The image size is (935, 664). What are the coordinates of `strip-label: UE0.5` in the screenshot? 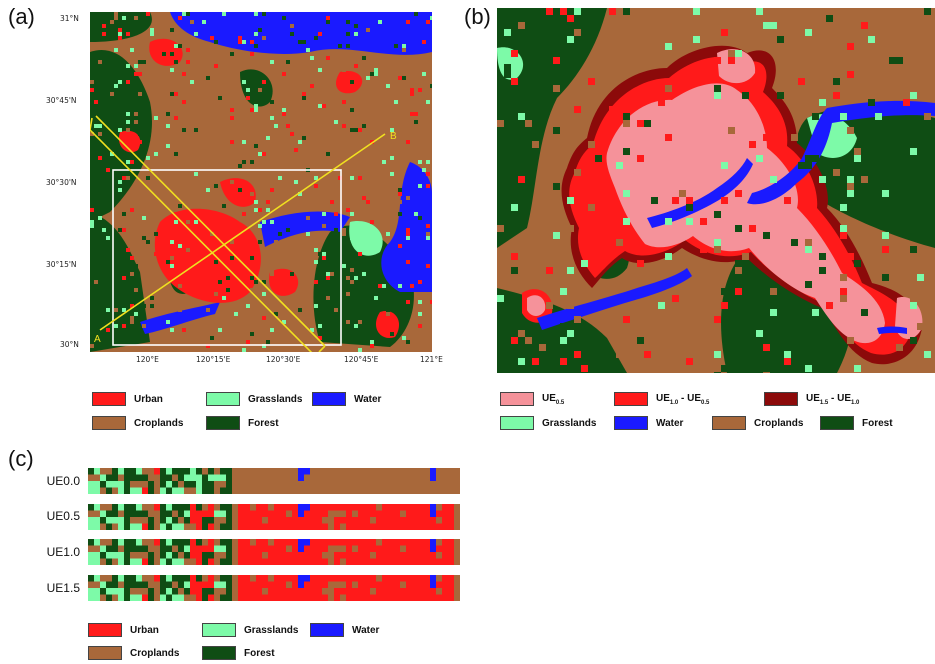 It's located at (63, 516).